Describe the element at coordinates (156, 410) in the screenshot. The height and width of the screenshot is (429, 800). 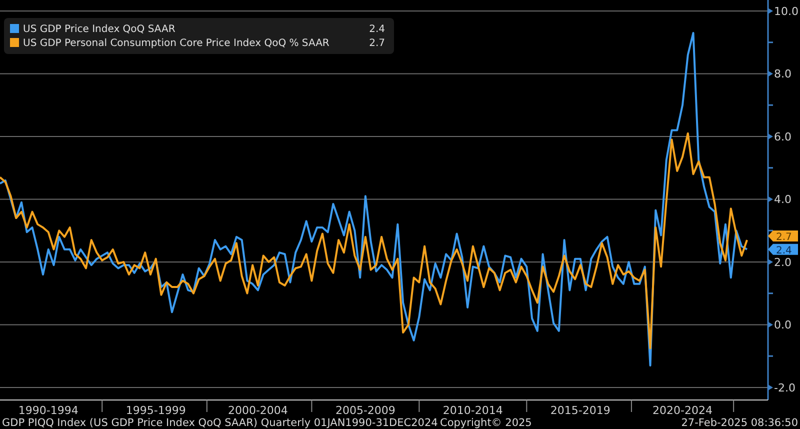
I see `x-tick-label: 1995-1999` at that location.